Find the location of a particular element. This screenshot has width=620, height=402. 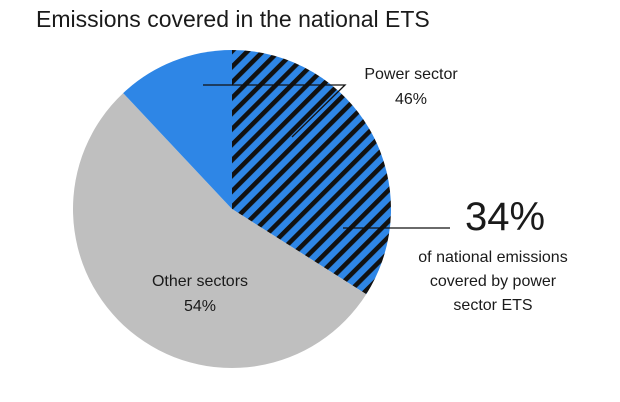

callout-text-line: covered by power is located at coordinates (493, 281).